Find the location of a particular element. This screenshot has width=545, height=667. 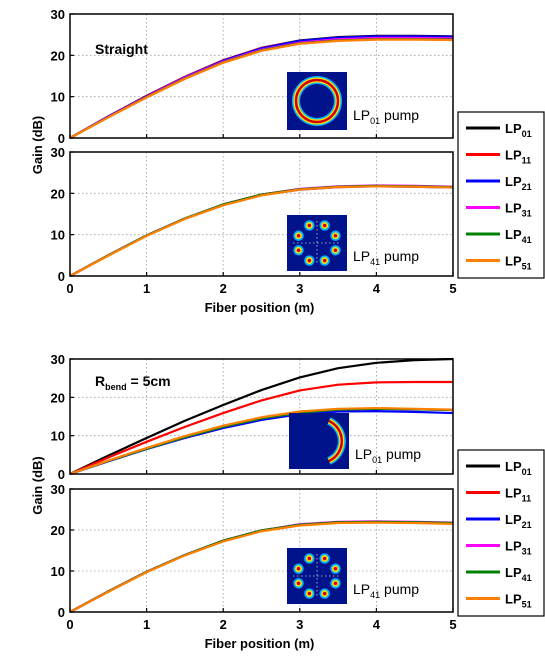

ring-core is located at coordinates (317, 101).